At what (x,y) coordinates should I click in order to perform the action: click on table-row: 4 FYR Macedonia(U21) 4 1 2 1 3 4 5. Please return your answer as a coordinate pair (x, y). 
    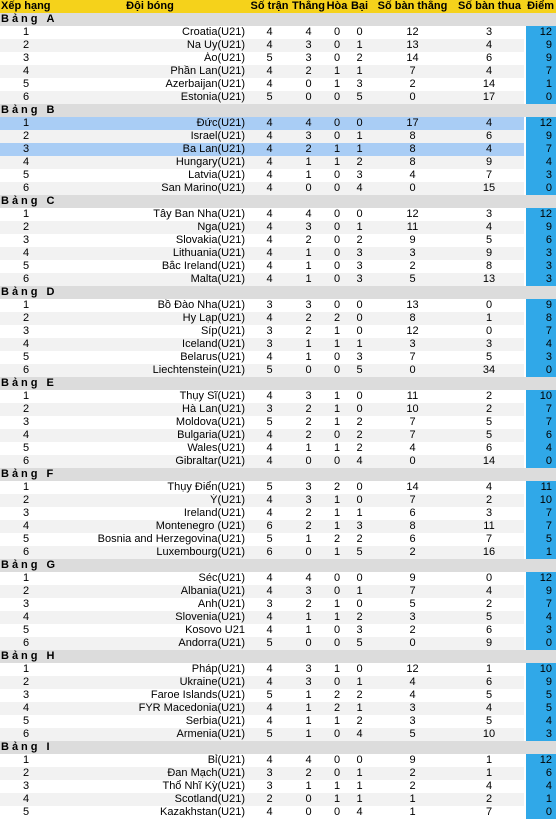
    Looking at the image, I should click on (278, 708).